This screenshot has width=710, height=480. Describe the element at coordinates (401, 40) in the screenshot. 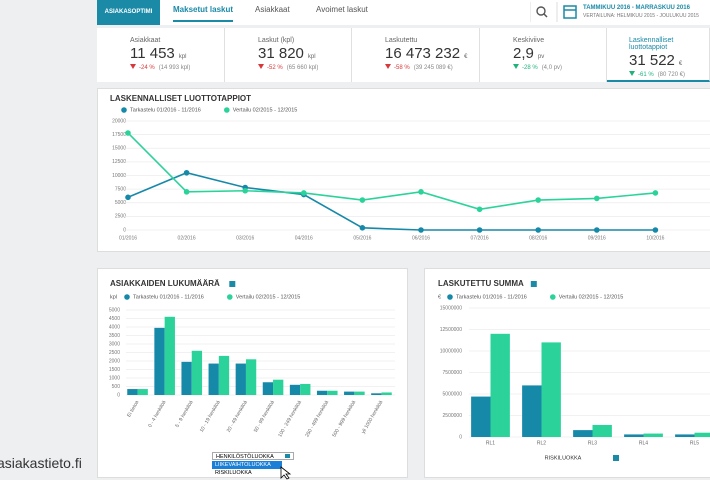

I see `kpi-label: Laskutettu` at that location.